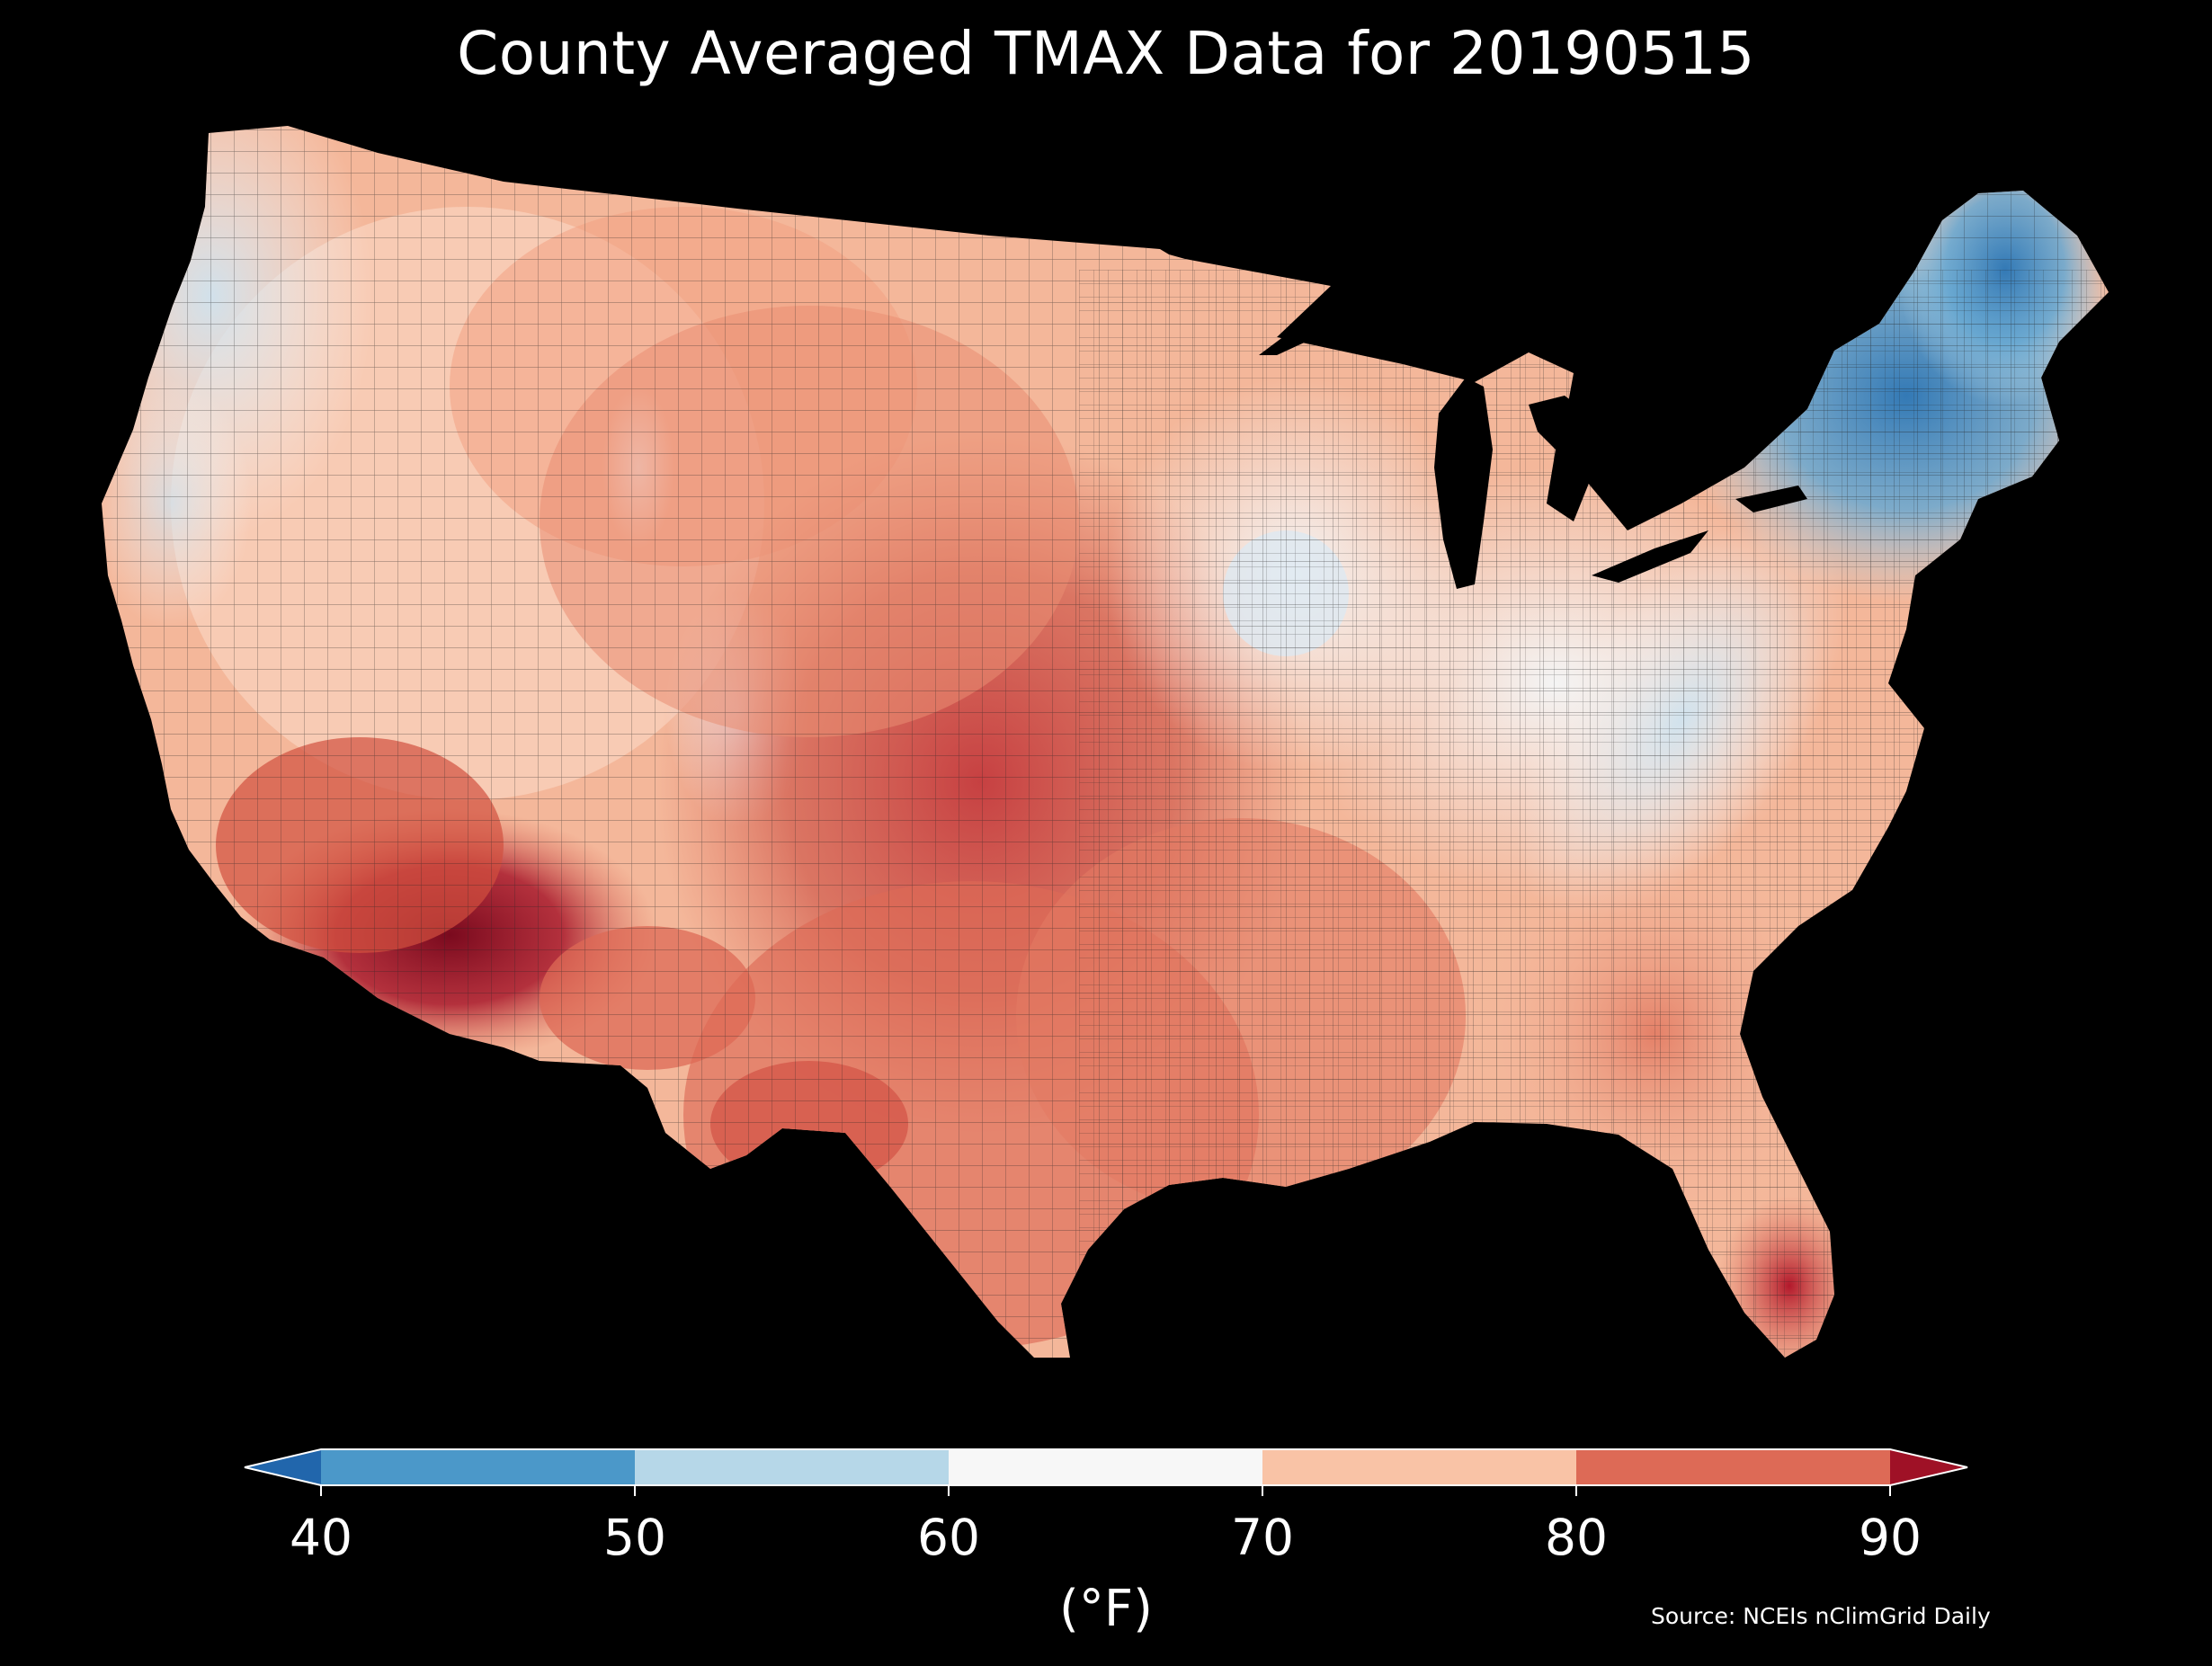  I want to click on lake-superior, so click(1322, 321).